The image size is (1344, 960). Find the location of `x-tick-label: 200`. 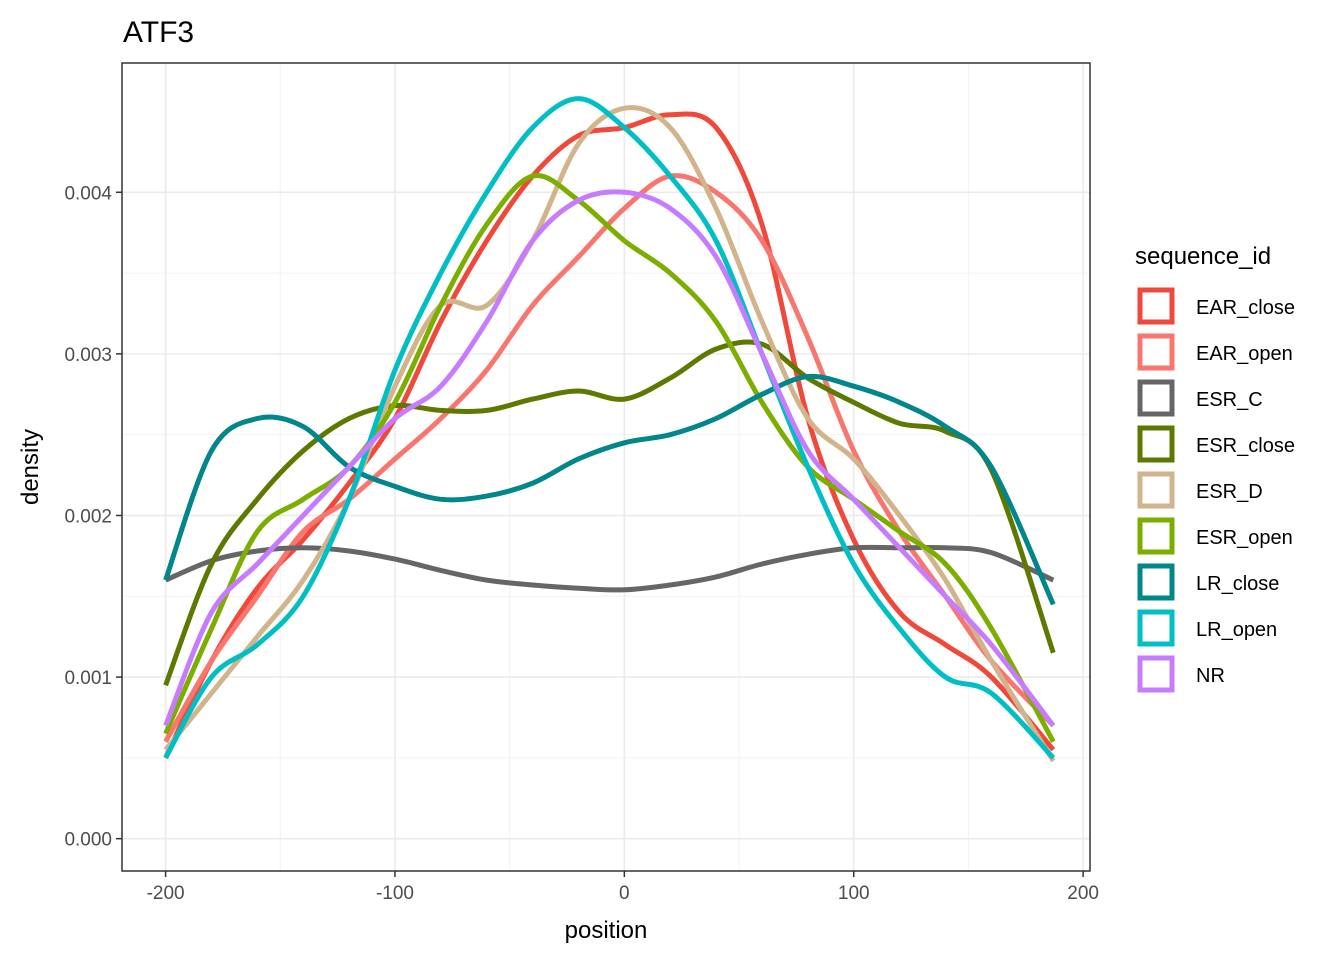

x-tick-label: 200 is located at coordinates (1083, 893).